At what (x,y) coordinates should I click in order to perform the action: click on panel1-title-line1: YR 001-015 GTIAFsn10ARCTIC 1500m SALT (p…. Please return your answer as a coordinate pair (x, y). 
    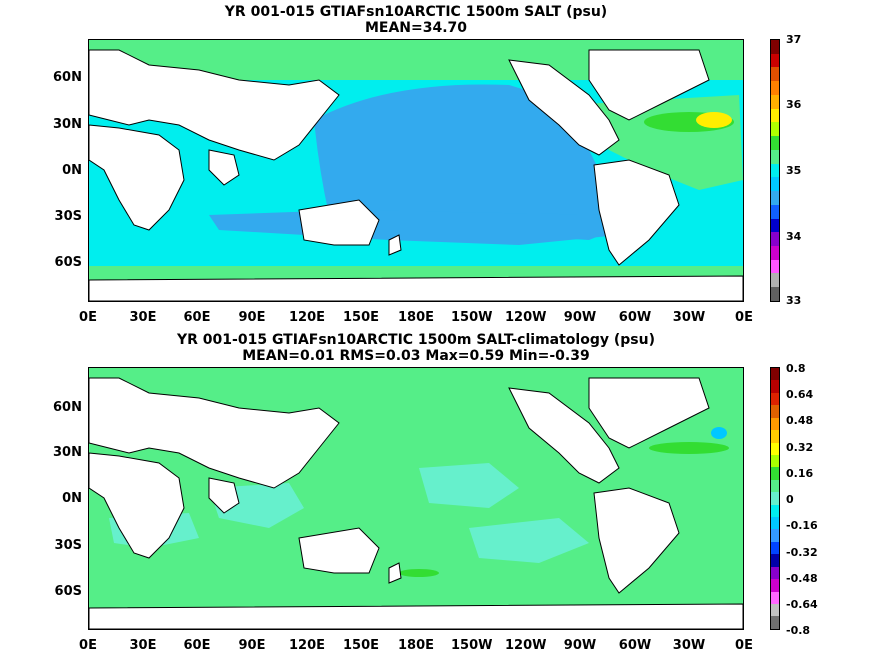
    Looking at the image, I should click on (416, 12).